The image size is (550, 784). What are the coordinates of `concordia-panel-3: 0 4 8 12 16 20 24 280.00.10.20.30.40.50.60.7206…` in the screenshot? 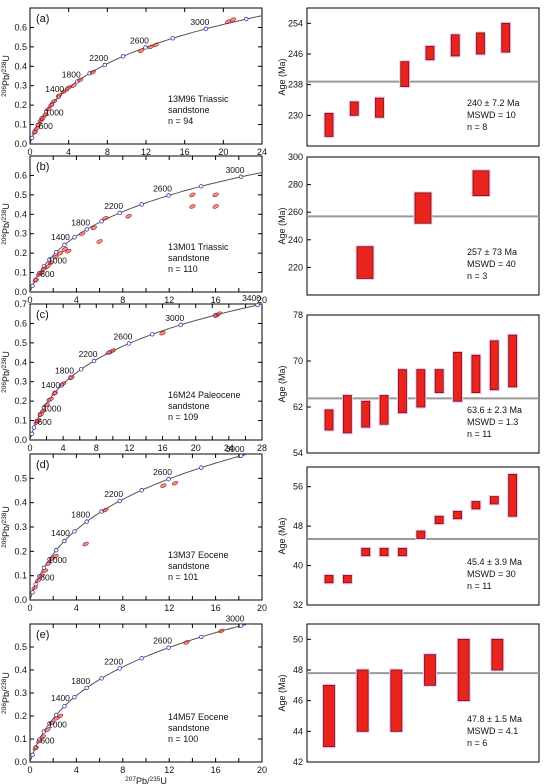 It's located at (134, 373).